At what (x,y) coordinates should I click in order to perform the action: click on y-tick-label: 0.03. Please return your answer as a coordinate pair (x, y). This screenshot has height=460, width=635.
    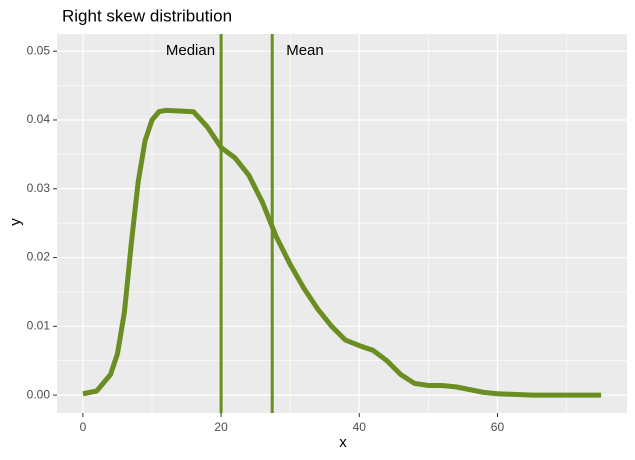
    Looking at the image, I should click on (39, 188).